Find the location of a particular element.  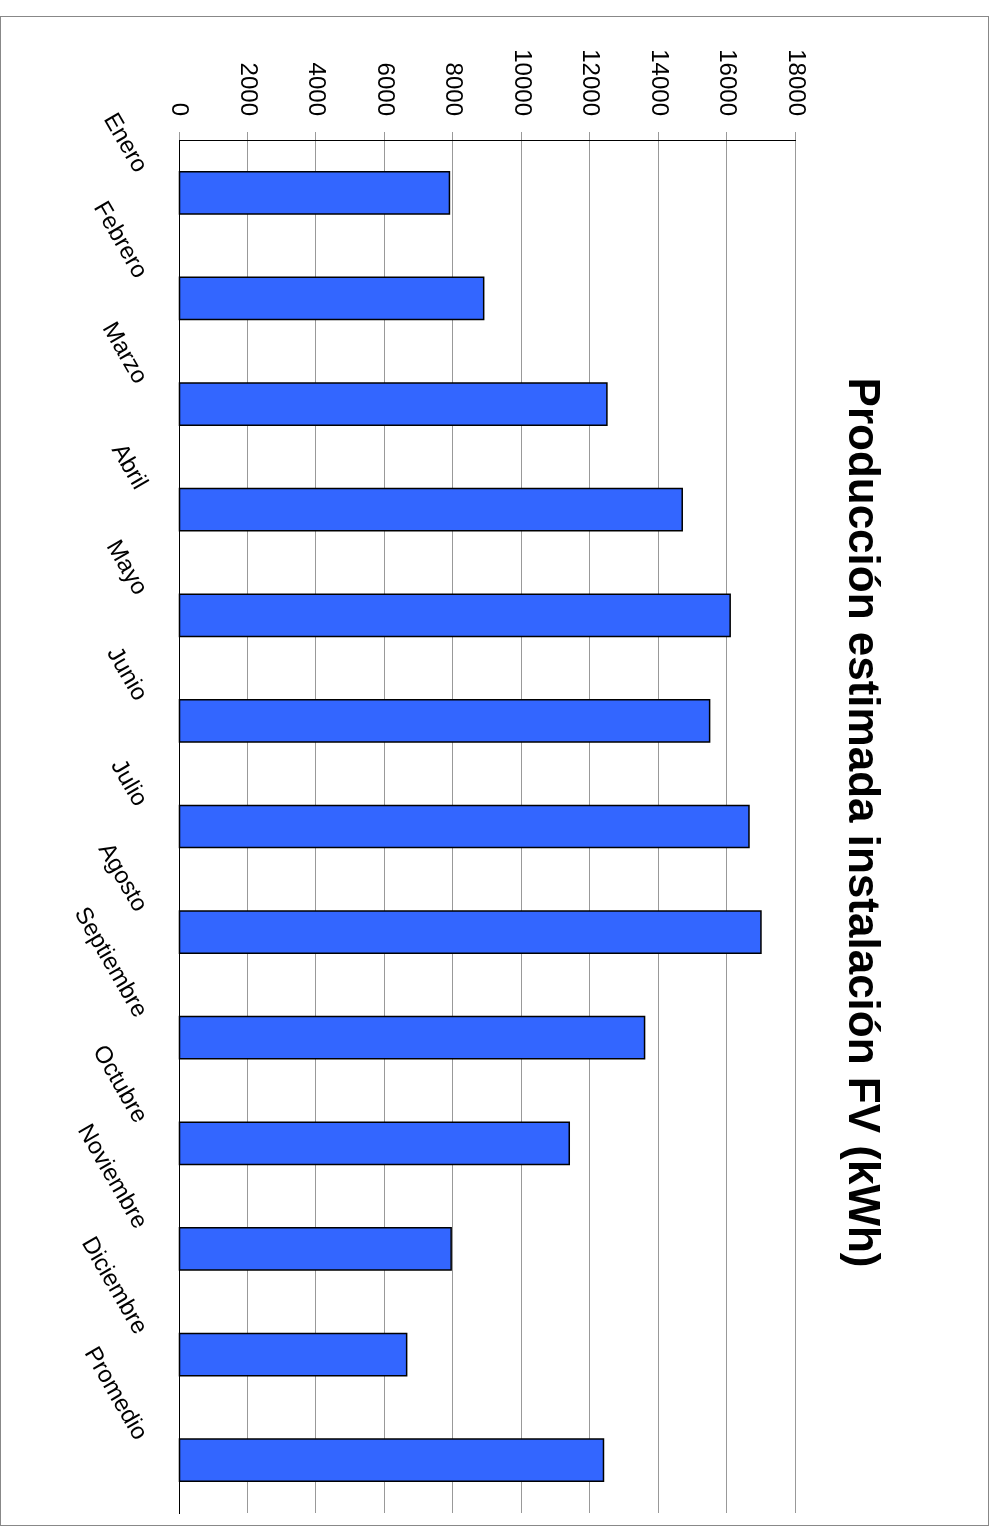

x-tick-label: 14000 is located at coordinates (660, 82).